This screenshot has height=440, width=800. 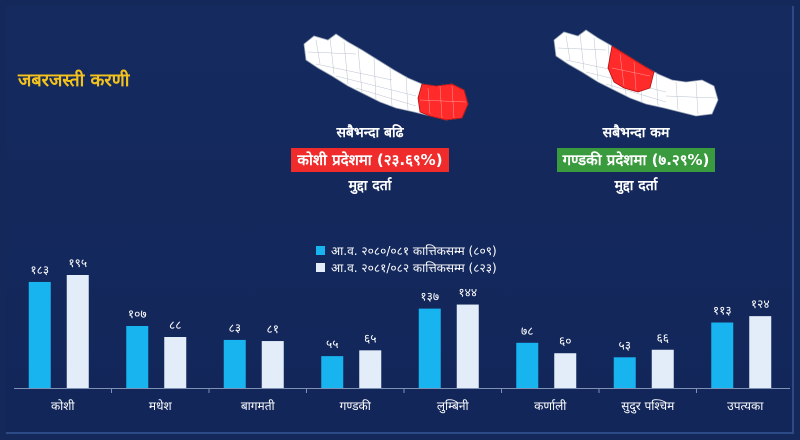 What do you see at coordinates (370, 133) in the screenshot?
I see `highest-label: सबैभन्दा बढि` at bounding box center [370, 133].